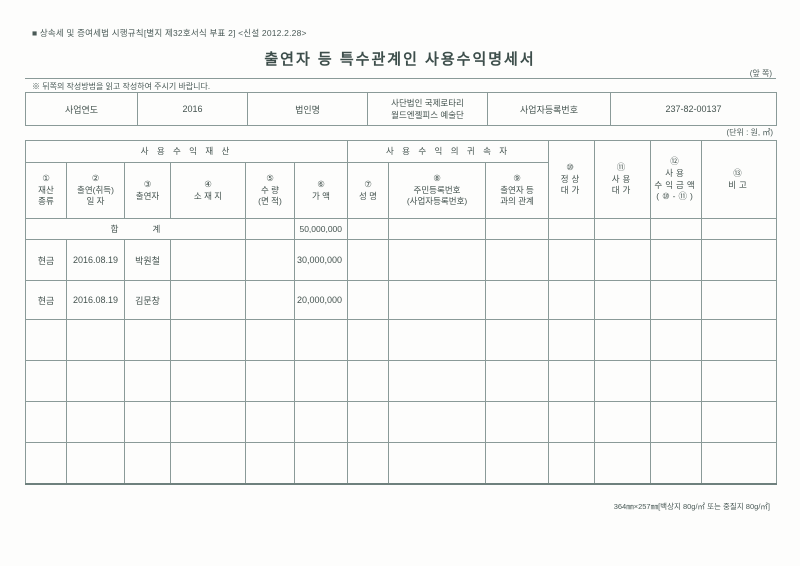 Image resolution: width=800 pixels, height=566 pixels. What do you see at coordinates (739, 179) in the screenshot?
I see `col-header-remarks: ⑬ 비고` at bounding box center [739, 179].